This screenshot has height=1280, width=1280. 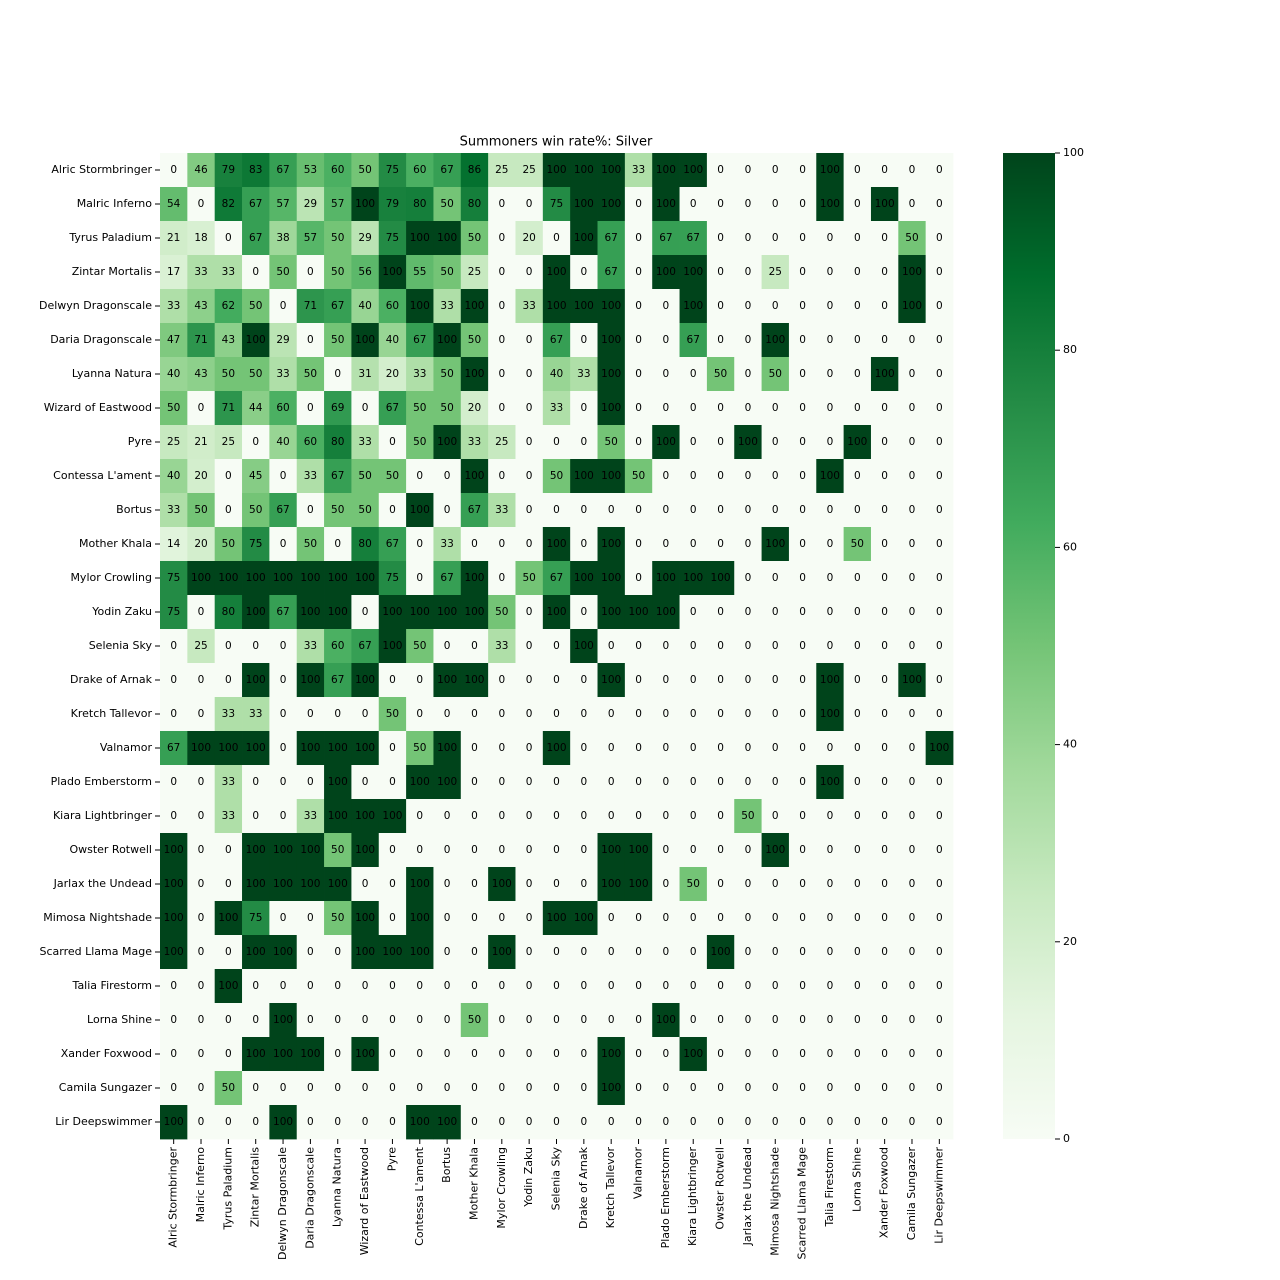 I want to click on cell-label: 75, so click(x=255, y=918).